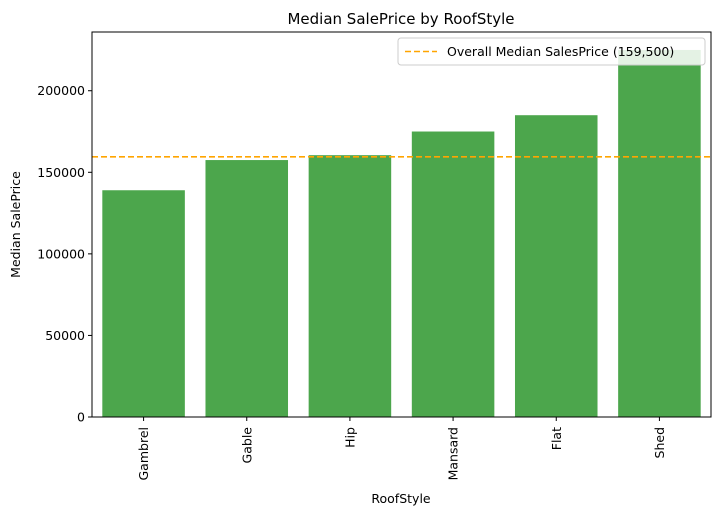 This screenshot has width=721, height=520. Describe the element at coordinates (401, 498) in the screenshot. I see `x-axis-title: RoofStyle` at that location.